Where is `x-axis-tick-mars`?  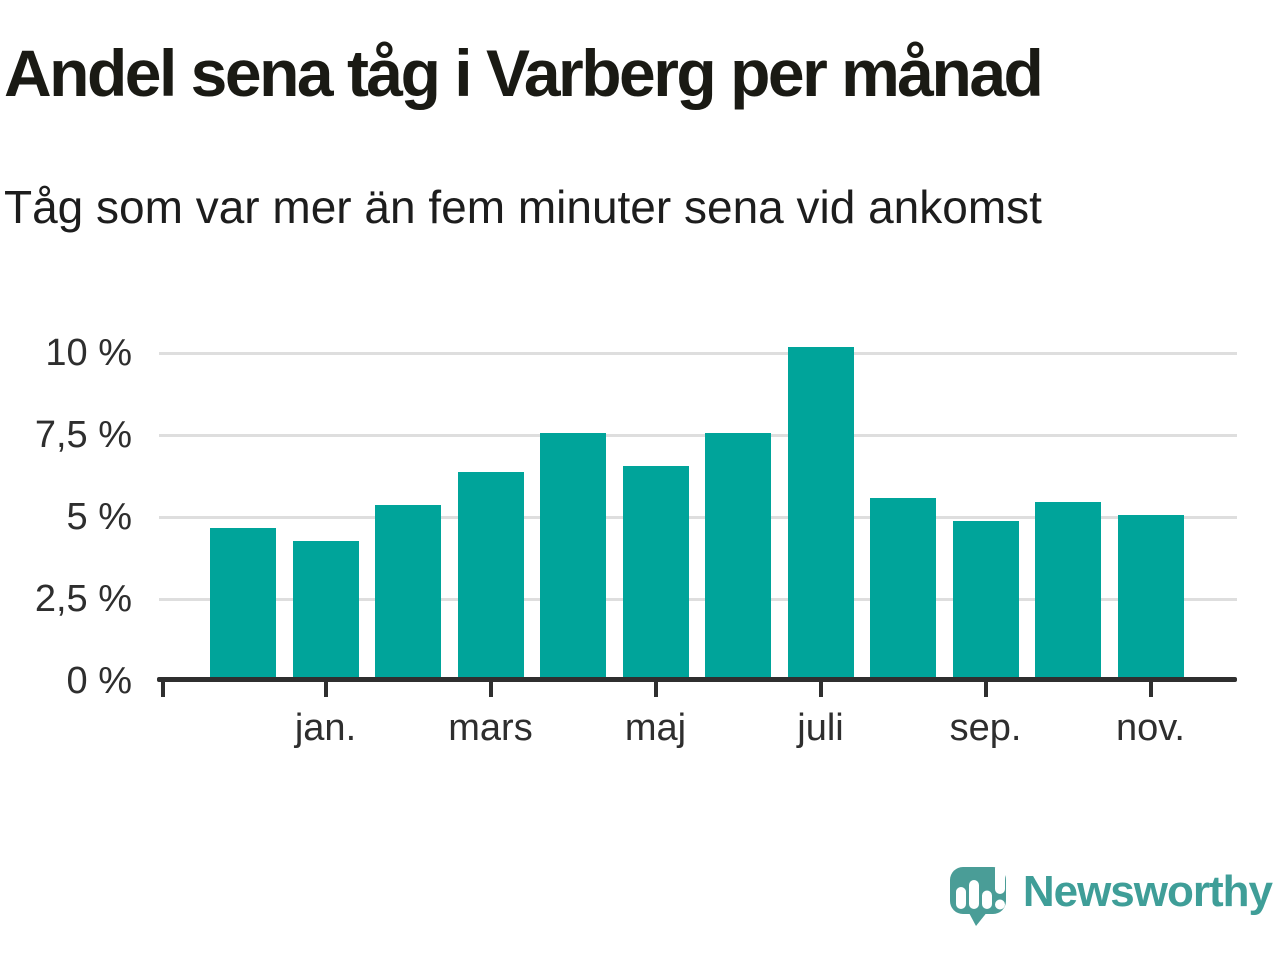
x-axis-tick-mars is located at coordinates (490, 689).